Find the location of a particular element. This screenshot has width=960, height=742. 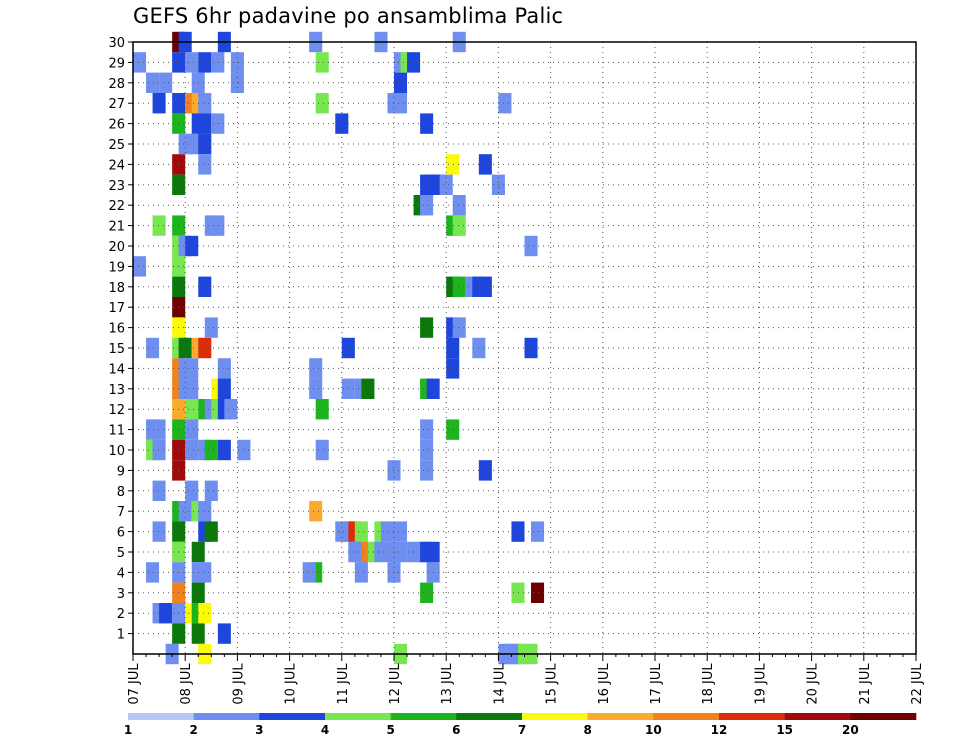

x-tick-label: 10 JUL is located at coordinates (291, 684).